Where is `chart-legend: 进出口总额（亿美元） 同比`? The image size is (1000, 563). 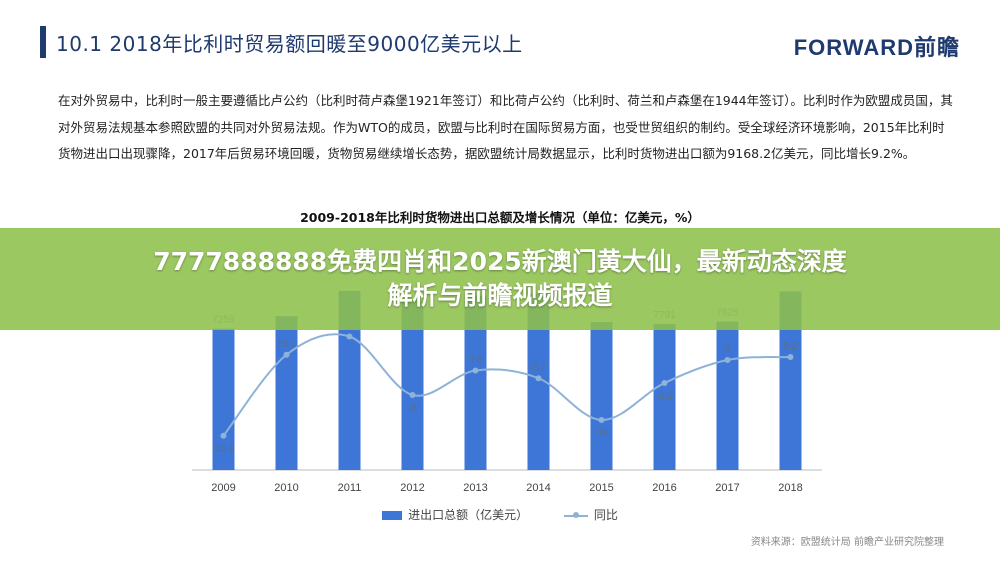 chart-legend: 进出口总额（亿美元） 同比 is located at coordinates (500, 514).